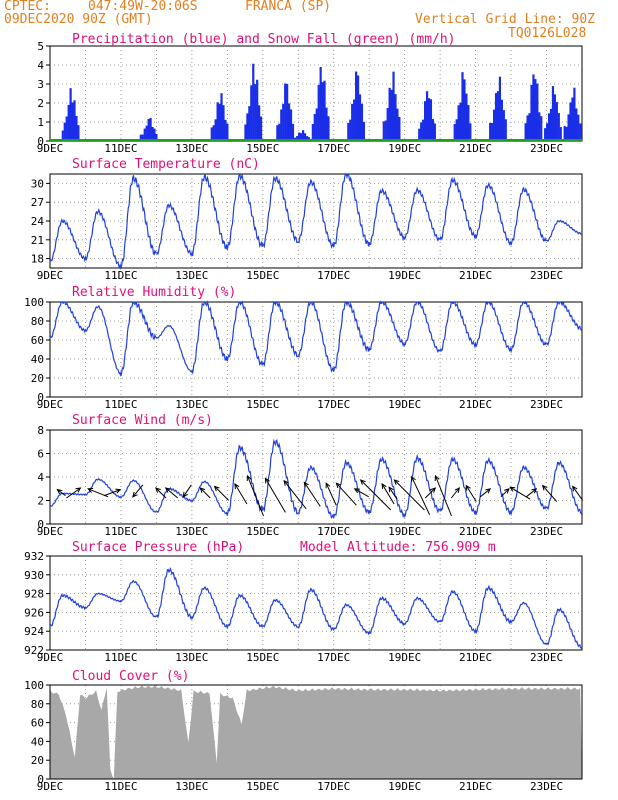  Describe the element at coordinates (37, 741) in the screenshot. I see `y-tick-label: 40` at that location.